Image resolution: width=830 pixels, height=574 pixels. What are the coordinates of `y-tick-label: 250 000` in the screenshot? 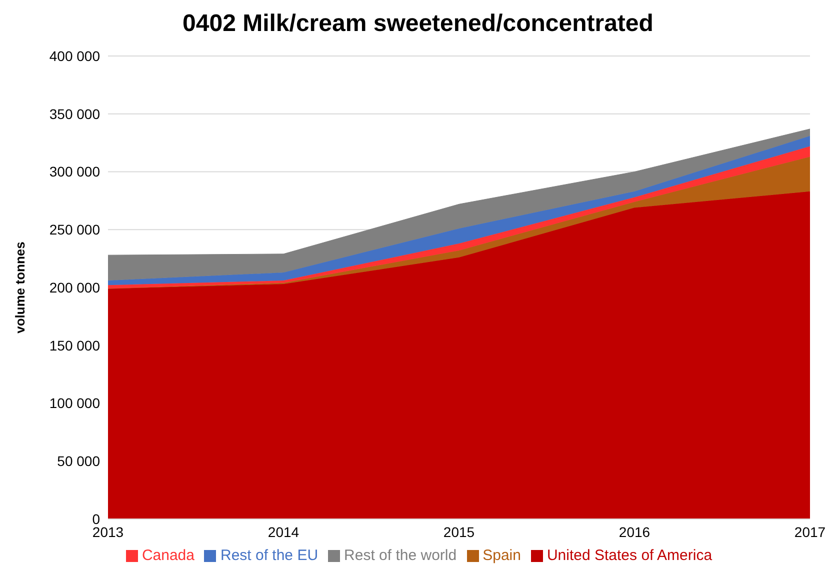 It's located at (74, 230).